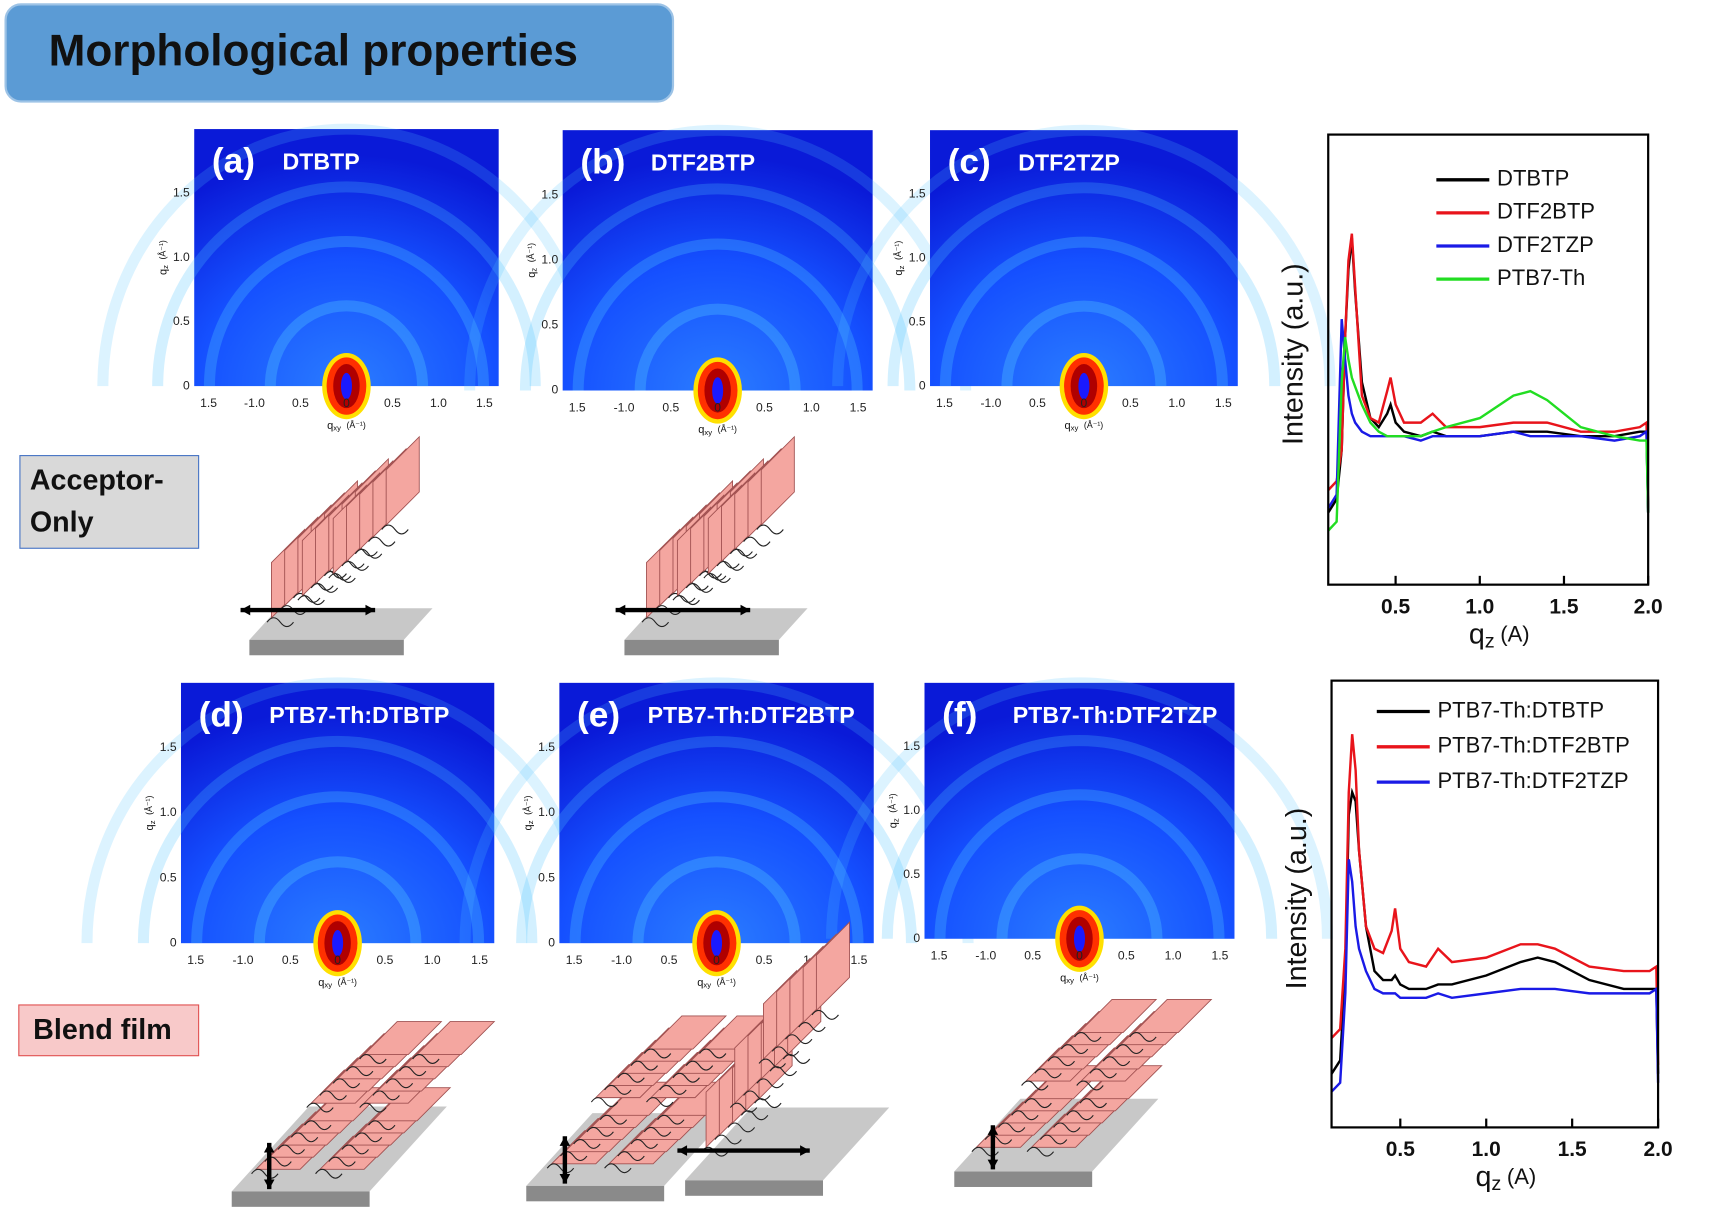  What do you see at coordinates (233, 161) in the screenshot?
I see `panel-tag: (a)` at bounding box center [233, 161].